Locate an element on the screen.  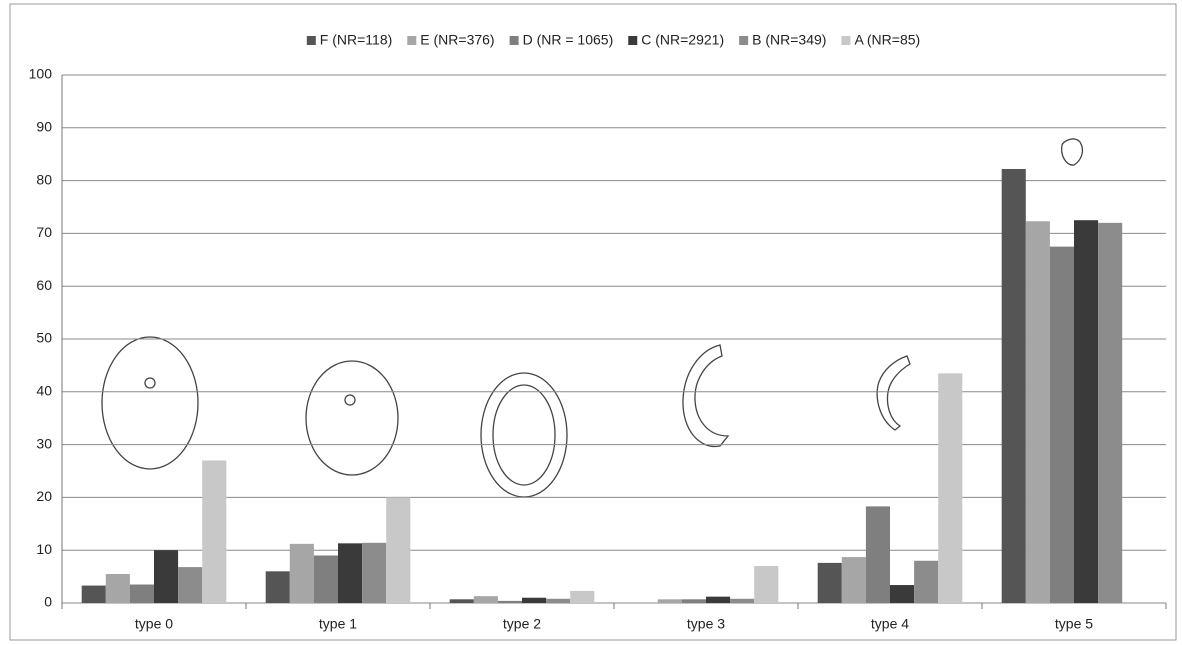
y-tick-label: 0 is located at coordinates (48, 602).